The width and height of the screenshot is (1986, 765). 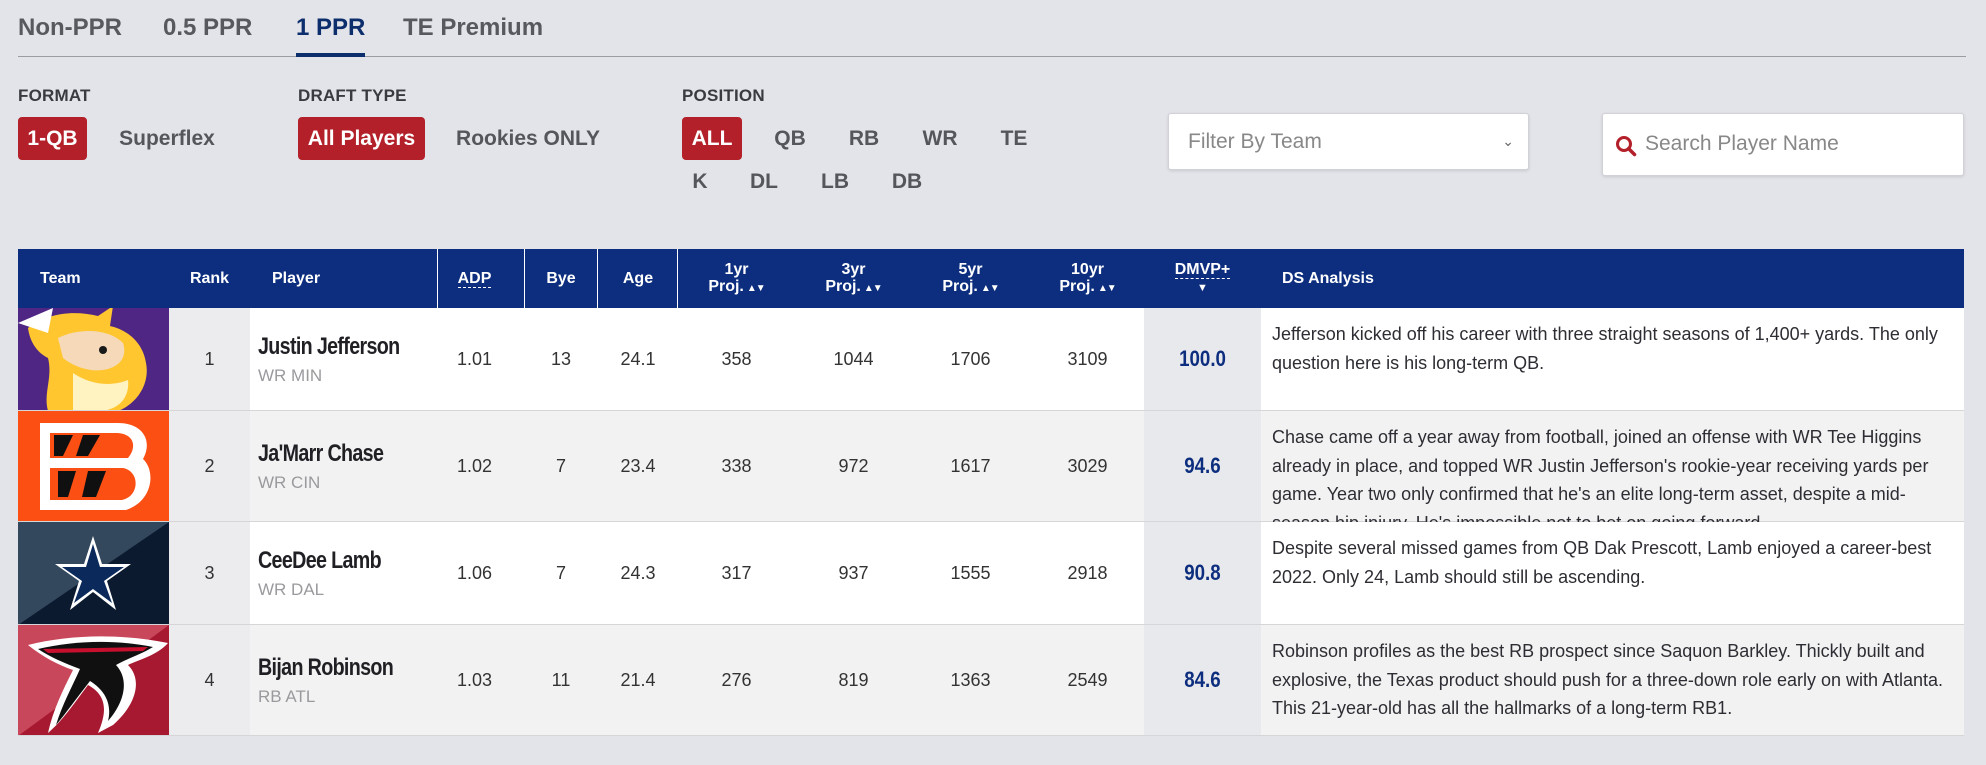 I want to click on header-adp: ADP, so click(x=474, y=278).